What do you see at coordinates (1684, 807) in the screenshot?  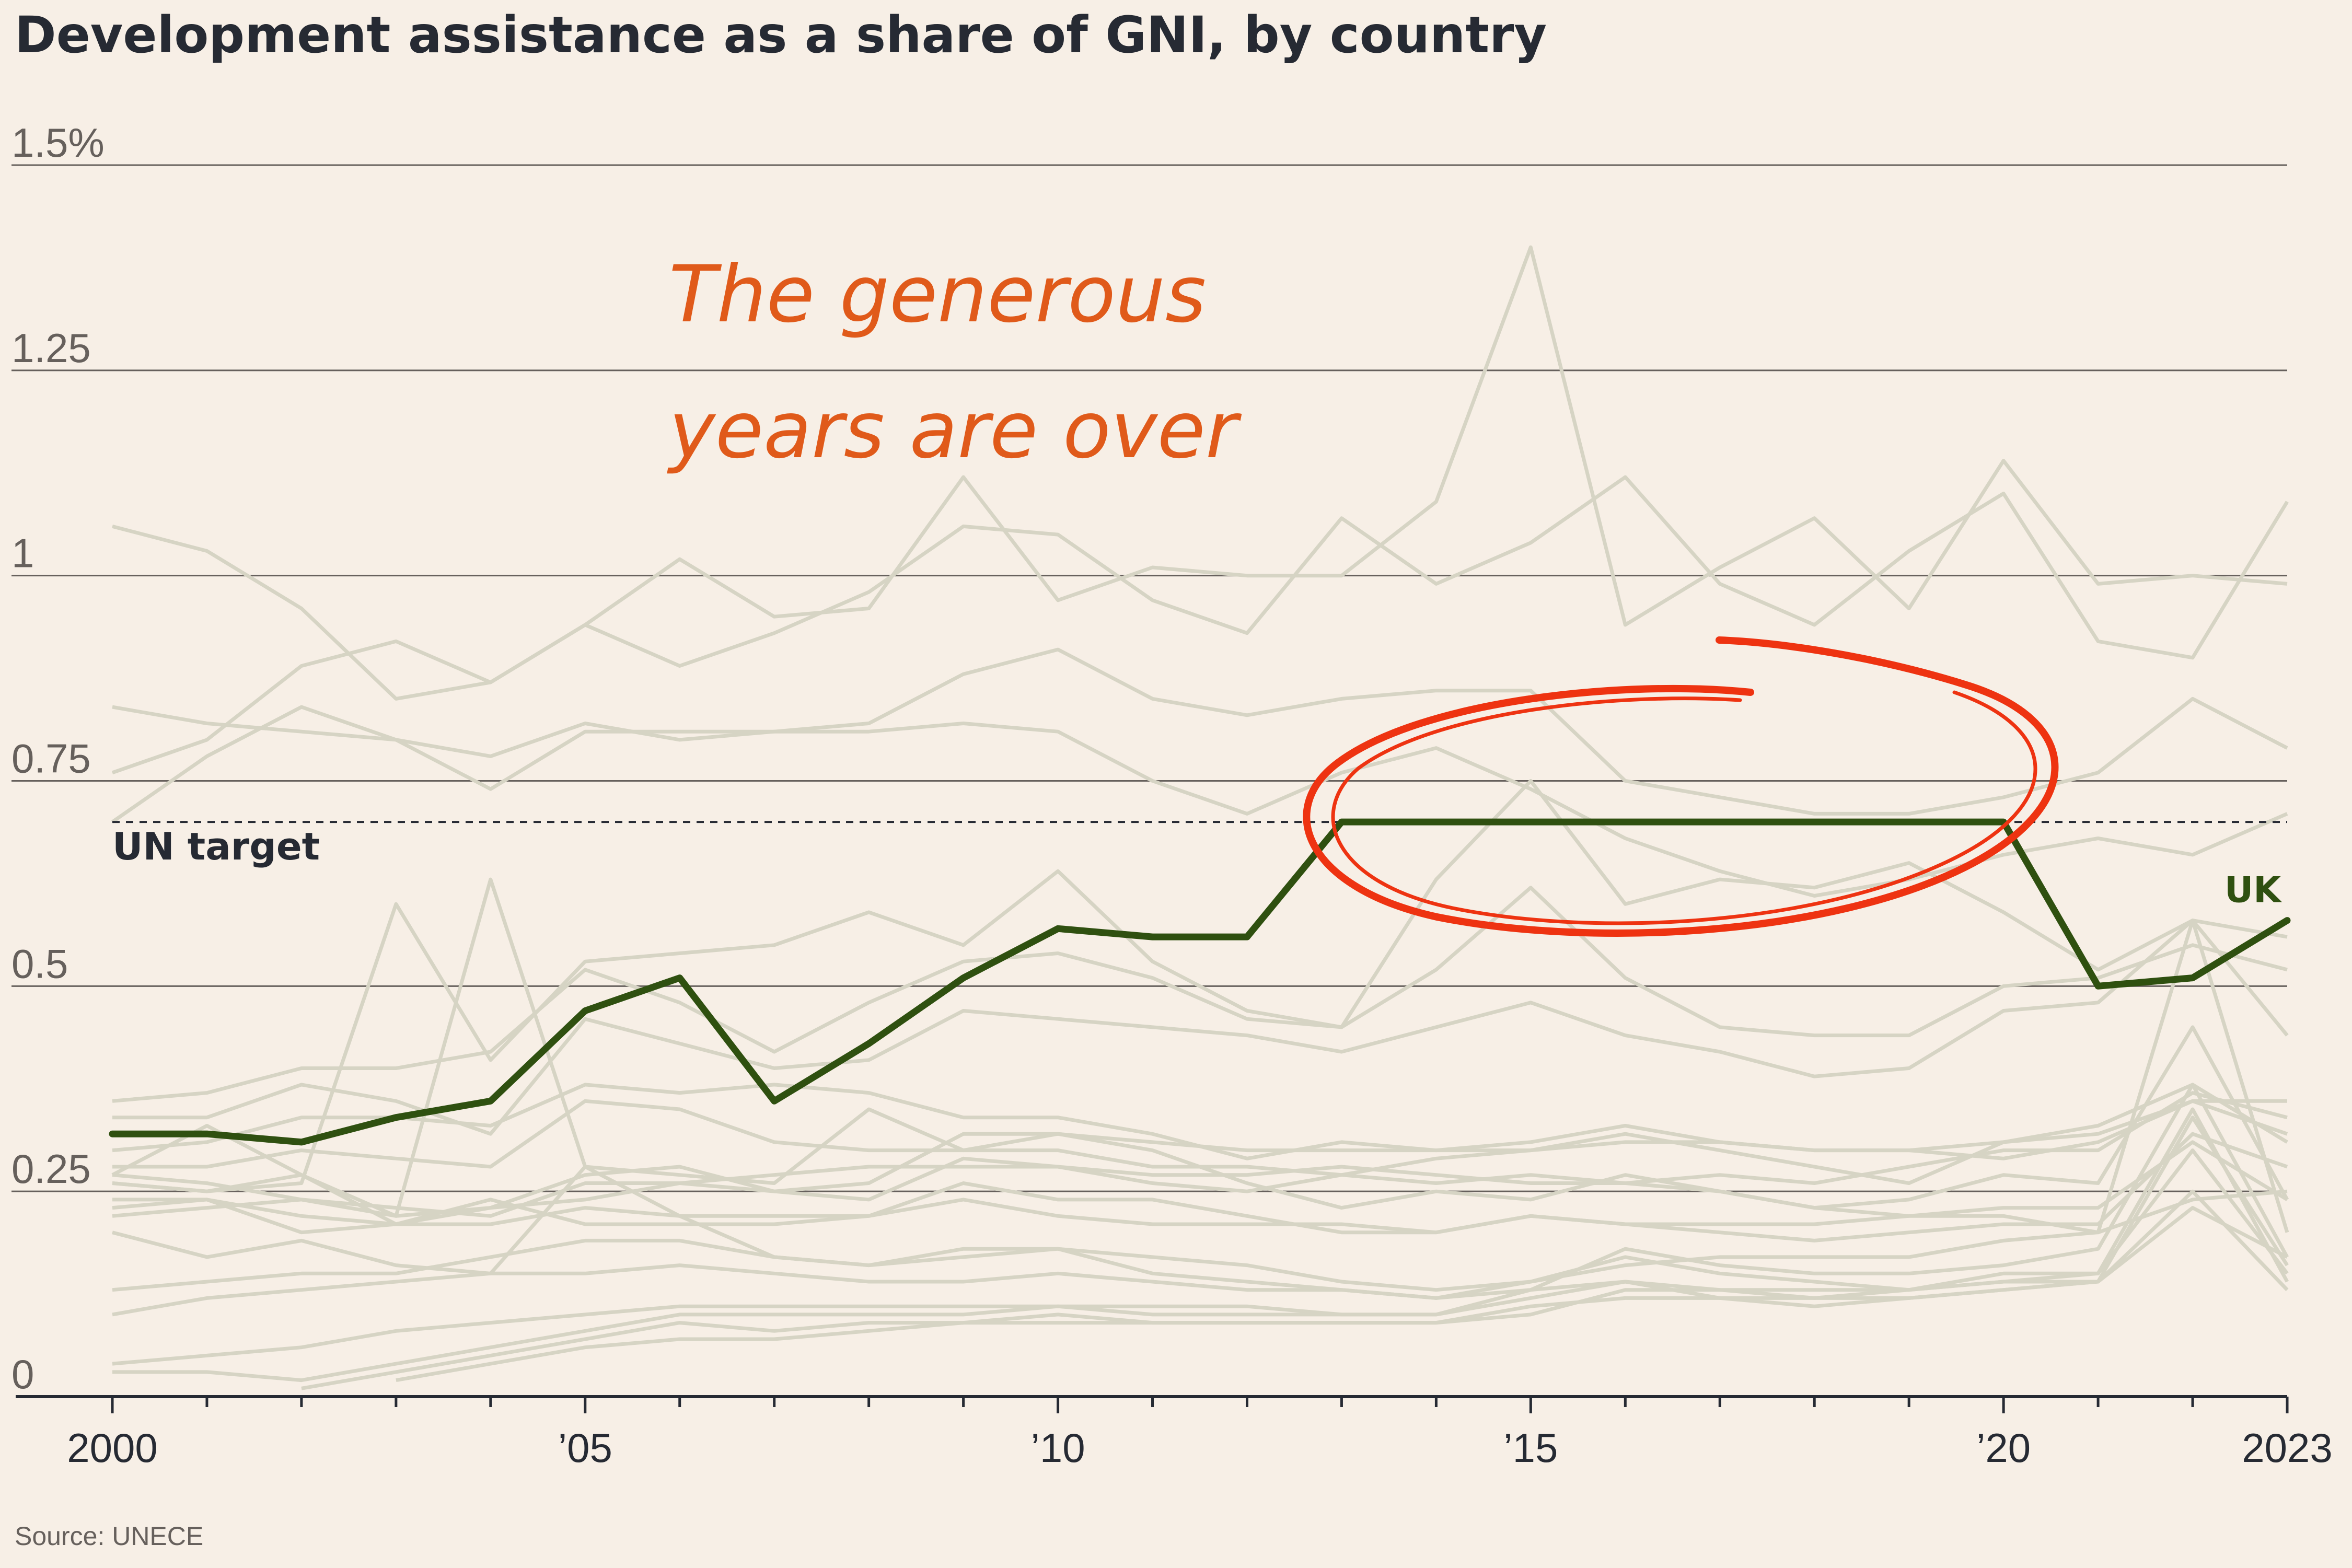 I see `annotation-ellipse-stroke-inner` at bounding box center [1684, 807].